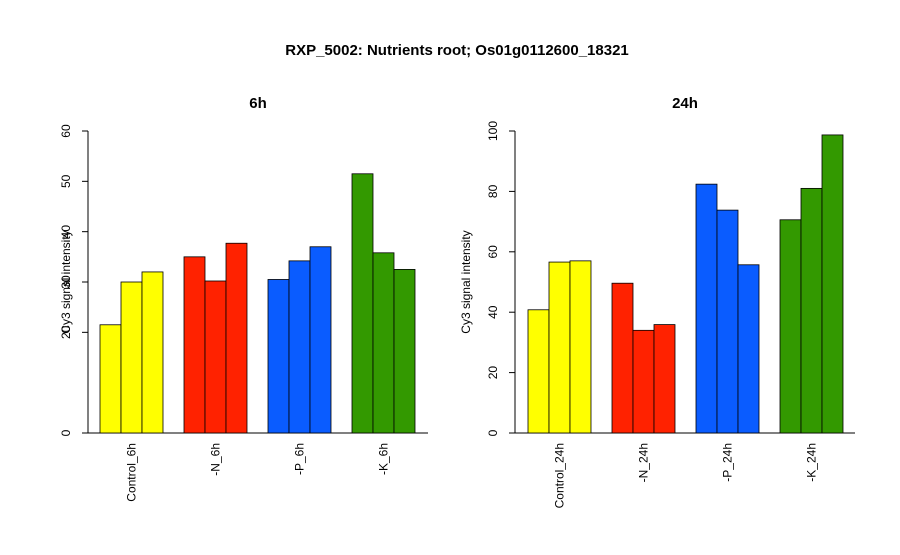  Describe the element at coordinates (644, 462) in the screenshot. I see `category-label: -N_24h` at that location.